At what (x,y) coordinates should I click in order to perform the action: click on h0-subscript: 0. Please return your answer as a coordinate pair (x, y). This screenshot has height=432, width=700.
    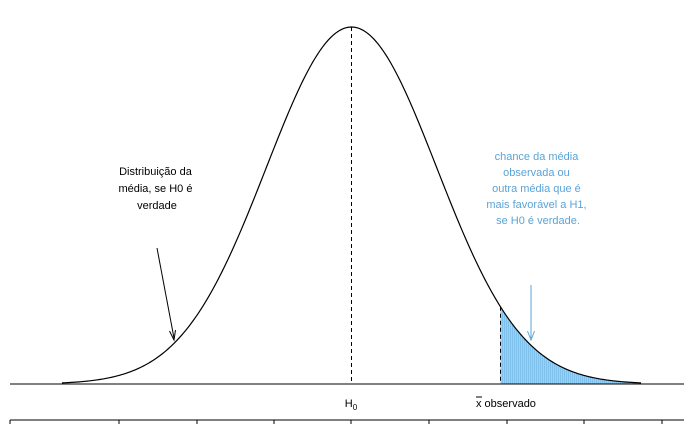
    Looking at the image, I should click on (355, 407).